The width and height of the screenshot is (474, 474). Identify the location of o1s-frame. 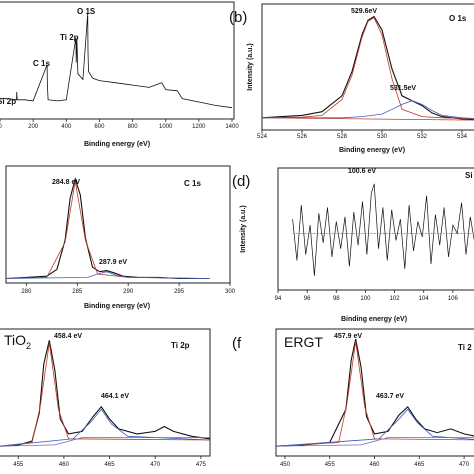
(367, 67).